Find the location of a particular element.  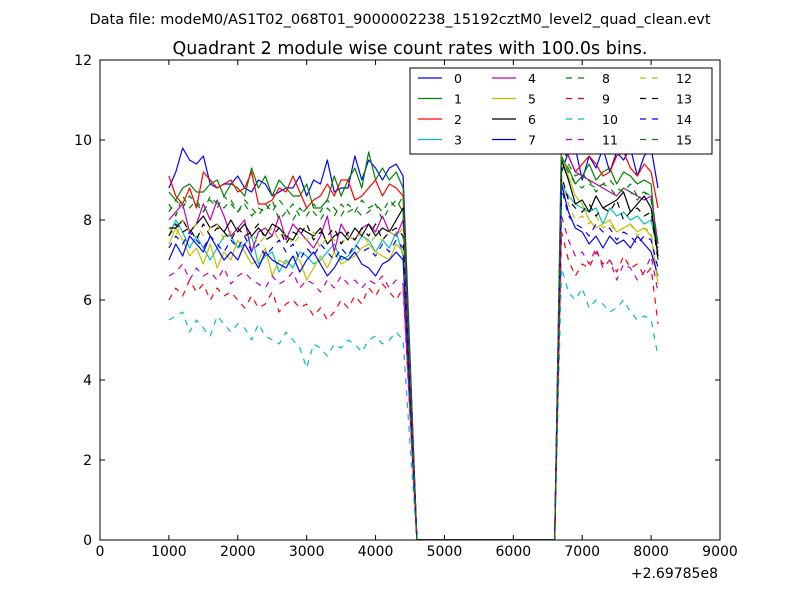

legend-label-1: 1 is located at coordinates (458, 99).